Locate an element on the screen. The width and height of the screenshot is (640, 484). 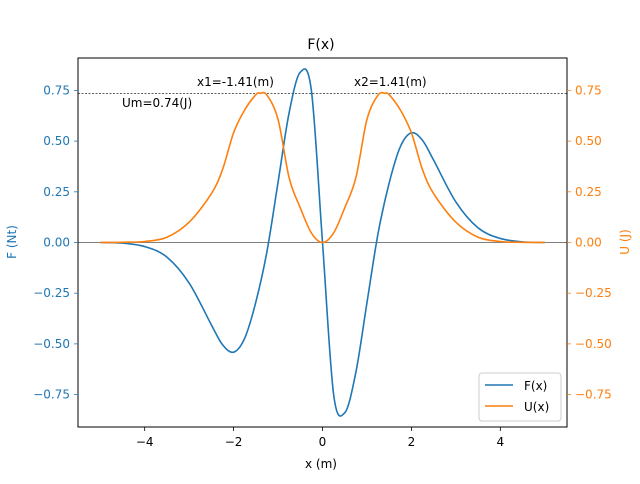
x-axis-ticks: −4 −2 0 2 4 is located at coordinates (320, 438).